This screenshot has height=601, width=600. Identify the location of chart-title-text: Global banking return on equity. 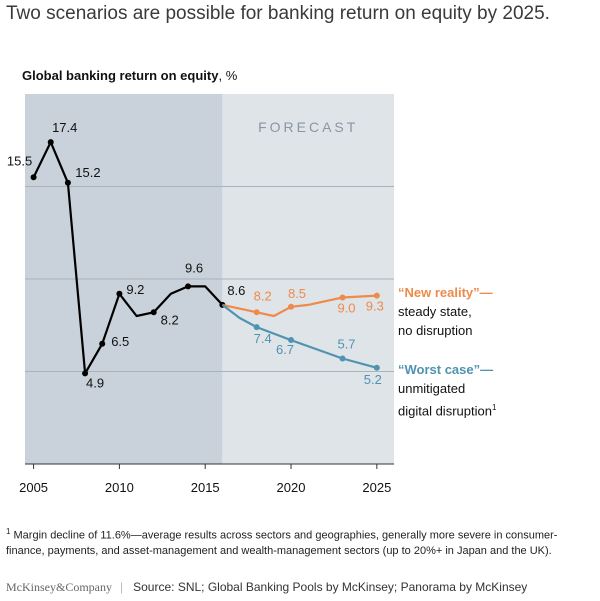
(120, 75).